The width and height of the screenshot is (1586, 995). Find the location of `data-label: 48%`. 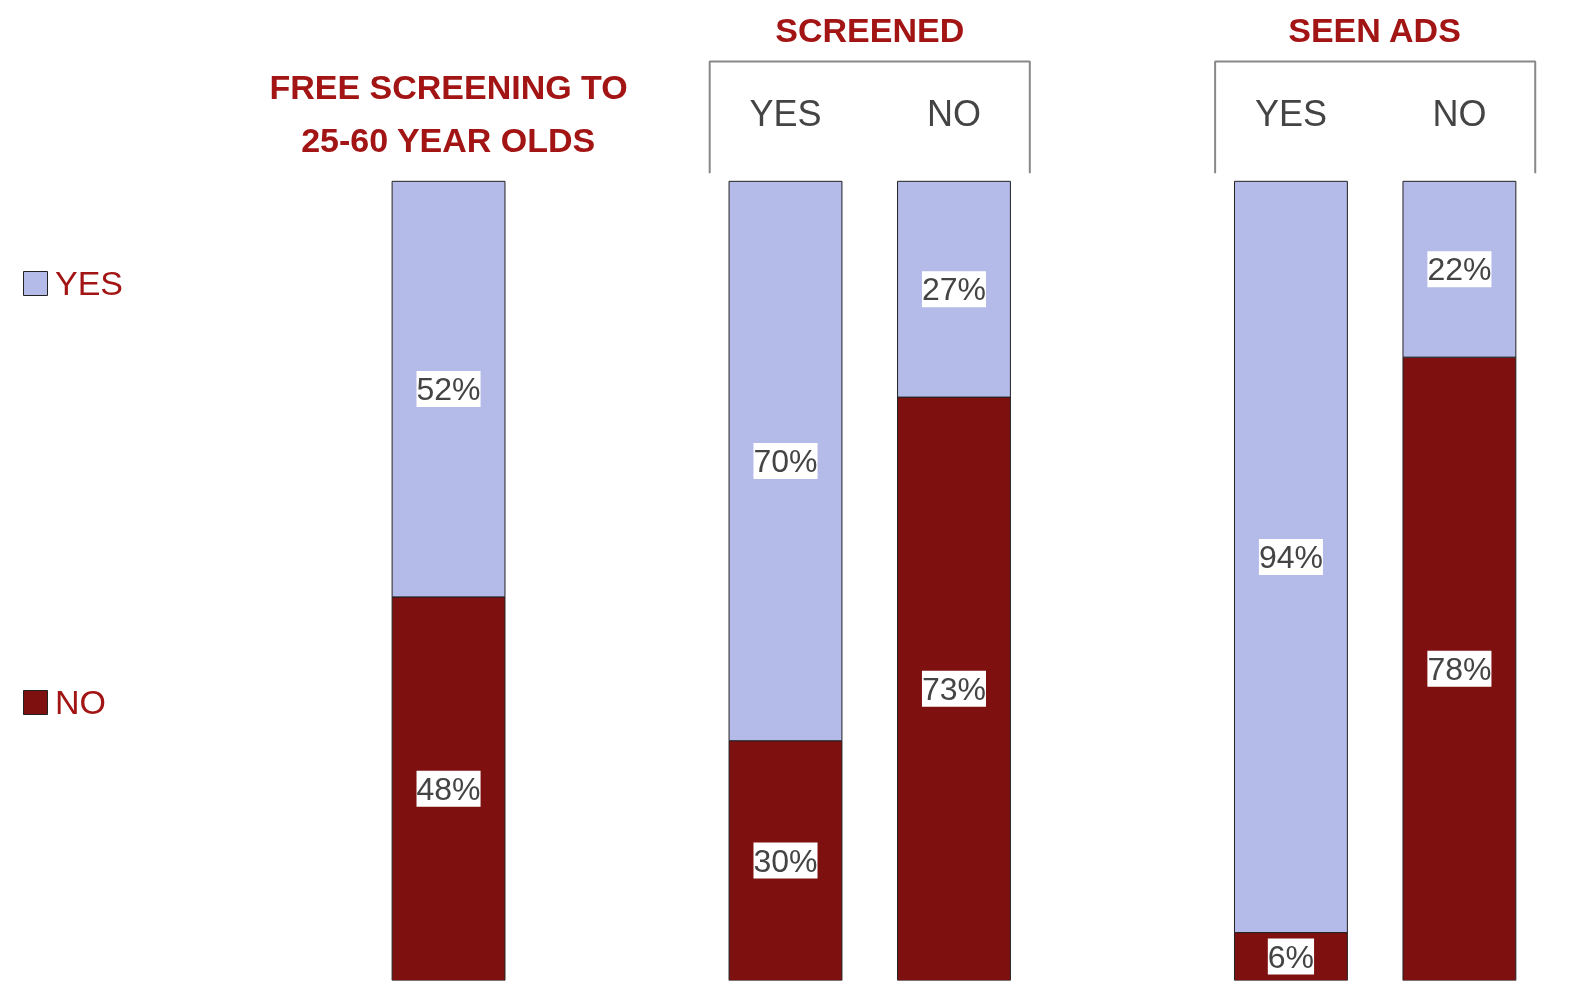

data-label: 48% is located at coordinates (448, 788).